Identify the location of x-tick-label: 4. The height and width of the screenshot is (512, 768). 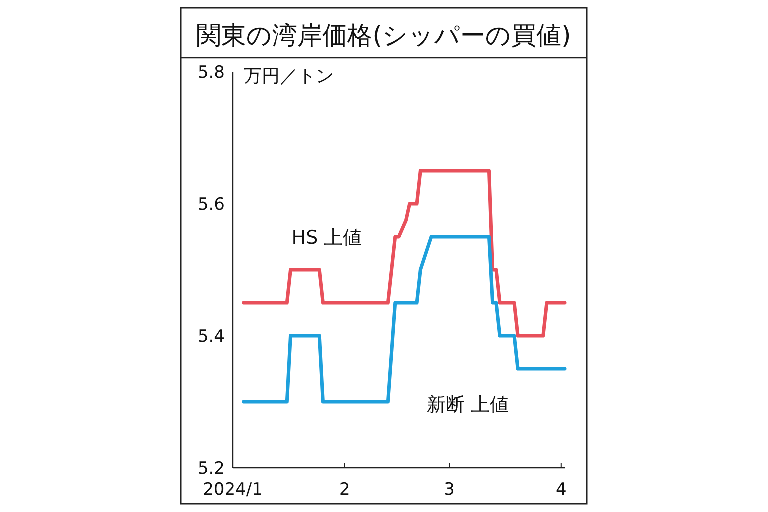
(561, 490).